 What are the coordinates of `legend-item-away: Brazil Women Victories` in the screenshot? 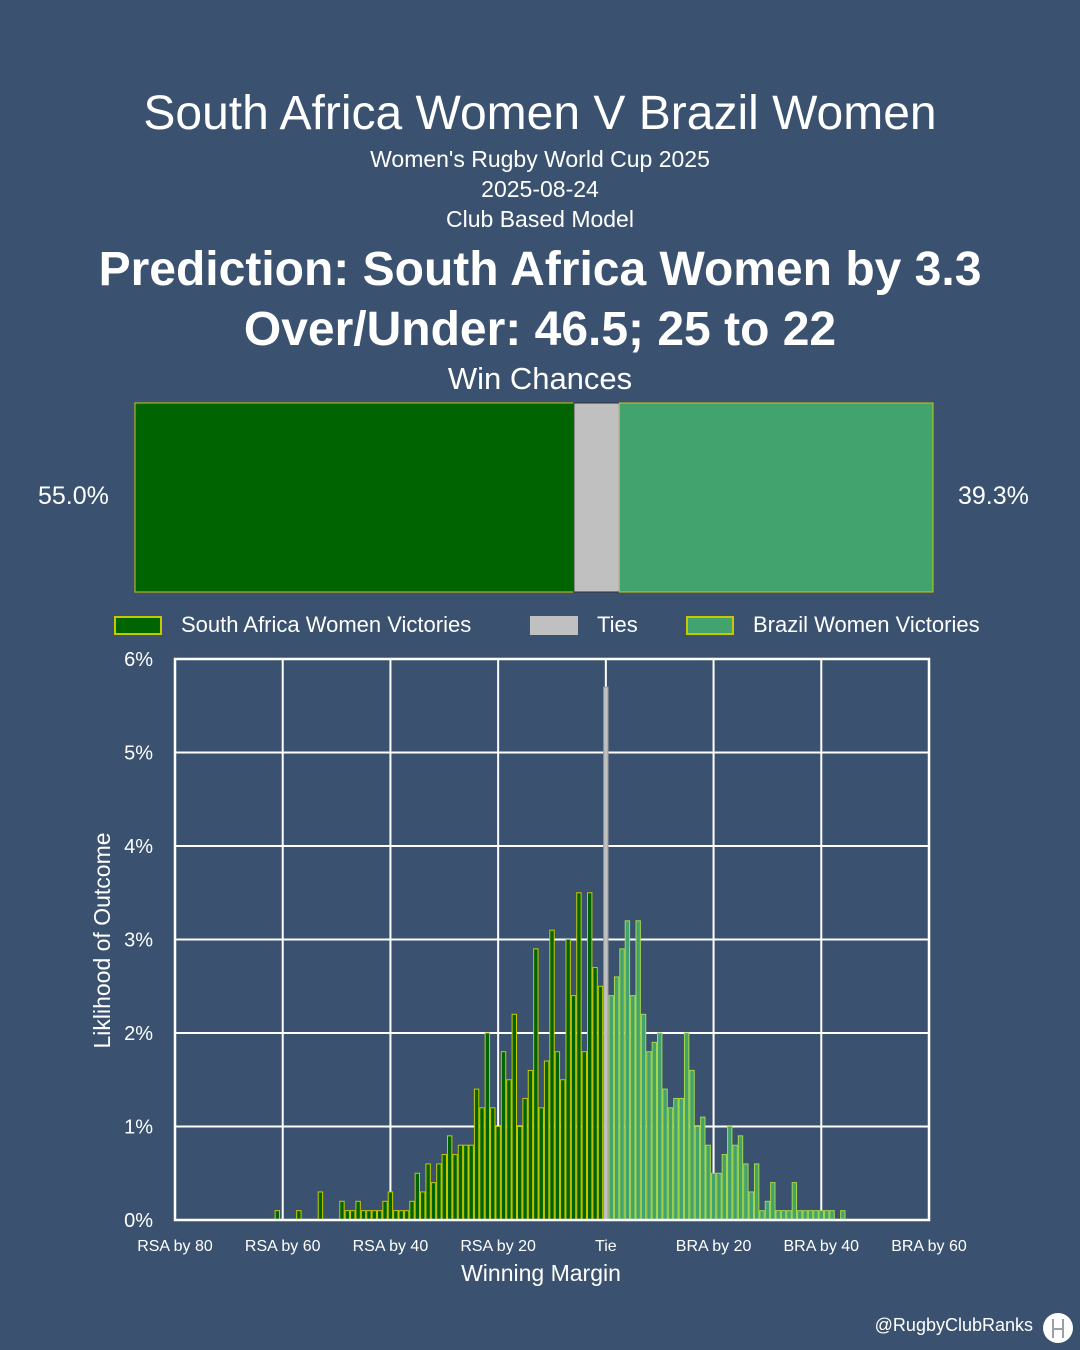 It's located at (833, 625).